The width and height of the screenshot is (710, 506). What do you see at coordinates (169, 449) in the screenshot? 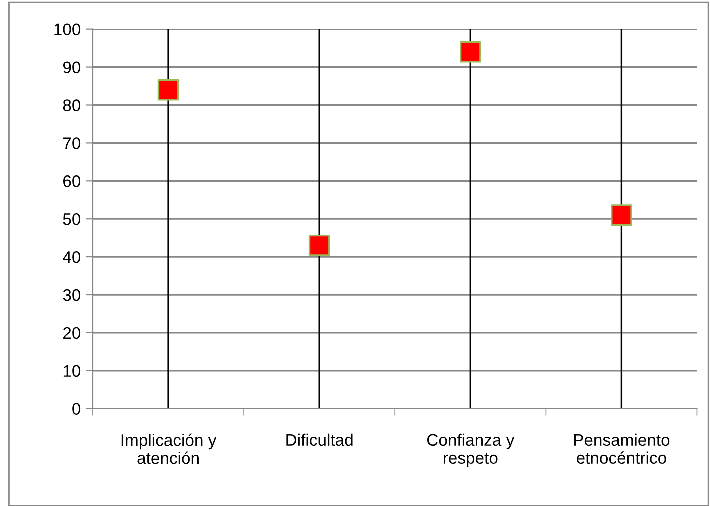
I see `x-tick-label: Implicación y atención` at bounding box center [169, 449].